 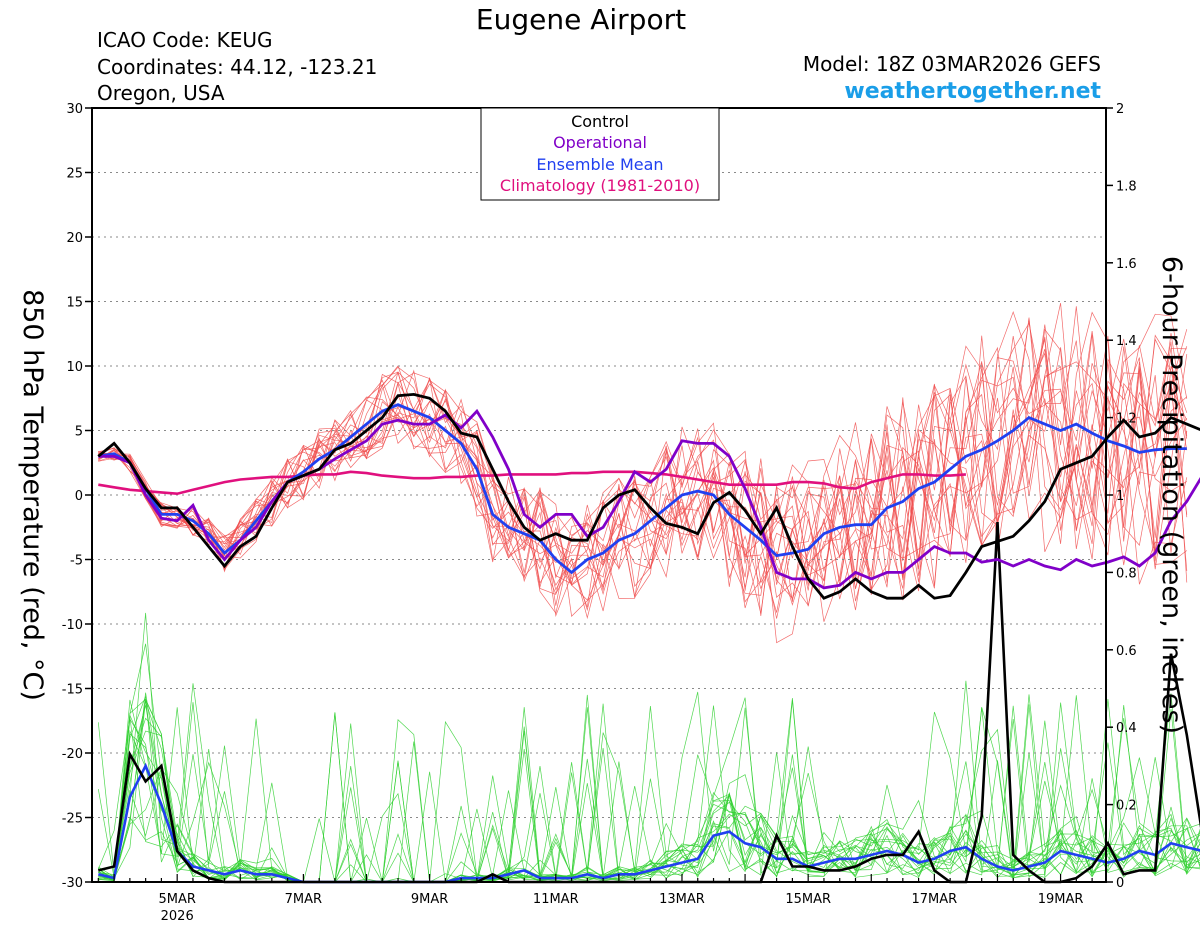 I want to click on x-tick-label: 15MAR, so click(x=808, y=899).